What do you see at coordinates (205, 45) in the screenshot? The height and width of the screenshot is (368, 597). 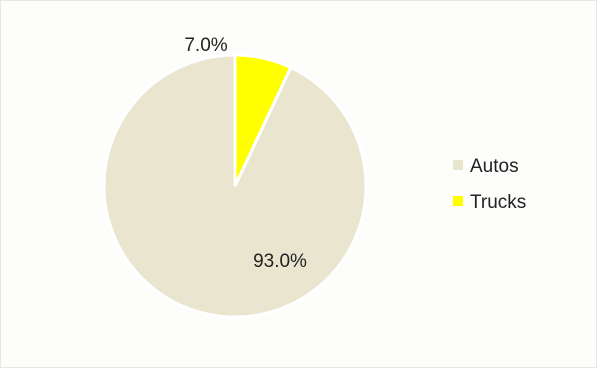 I see `data-label-trucks: 7.0%` at bounding box center [205, 45].